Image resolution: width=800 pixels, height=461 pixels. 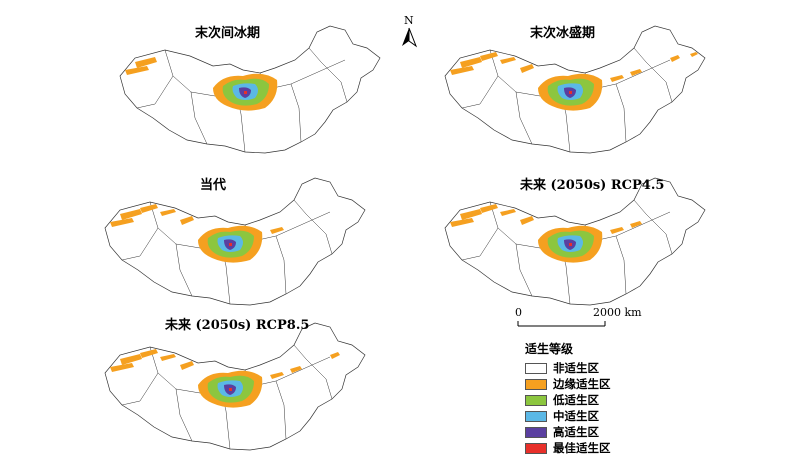 What do you see at coordinates (228, 33) in the screenshot?
I see `panel-title-lig: 末次间冰期` at bounding box center [228, 33].